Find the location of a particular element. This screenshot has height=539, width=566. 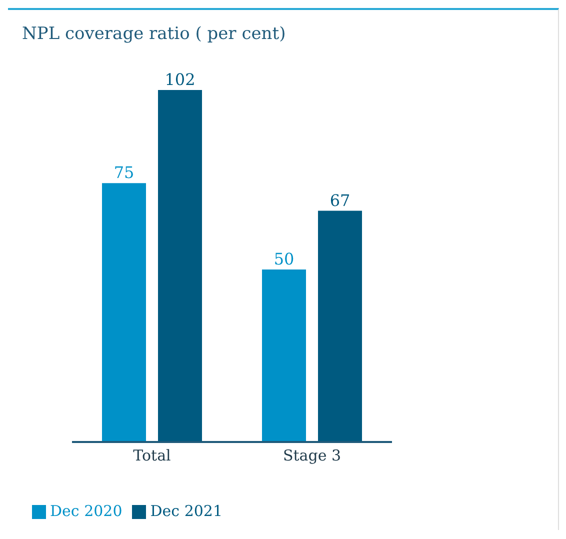

data-label: 50 is located at coordinates (284, 258).